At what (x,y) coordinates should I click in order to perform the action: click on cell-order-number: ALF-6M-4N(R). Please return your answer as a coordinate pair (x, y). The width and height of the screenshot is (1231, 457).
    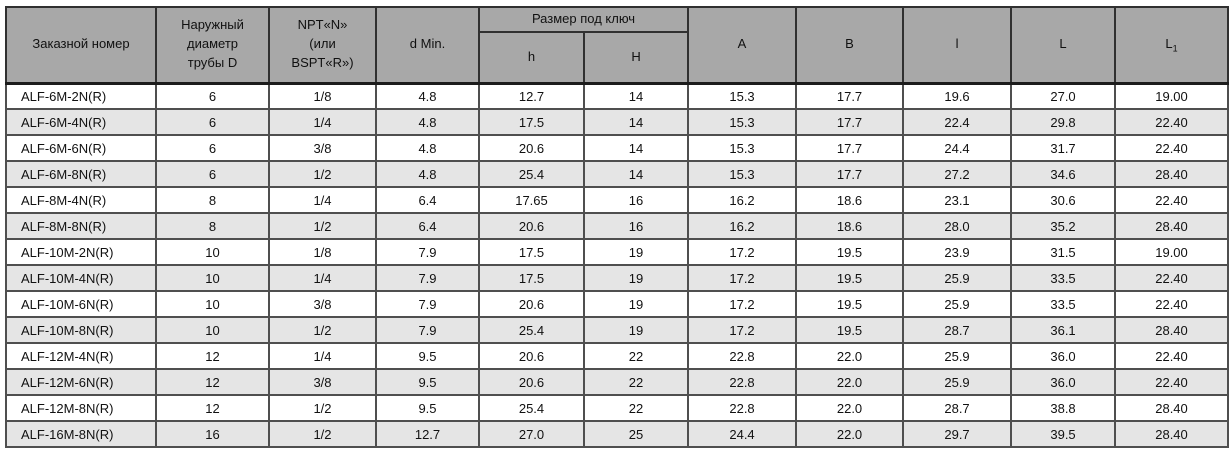
    Looking at the image, I should click on (81, 122).